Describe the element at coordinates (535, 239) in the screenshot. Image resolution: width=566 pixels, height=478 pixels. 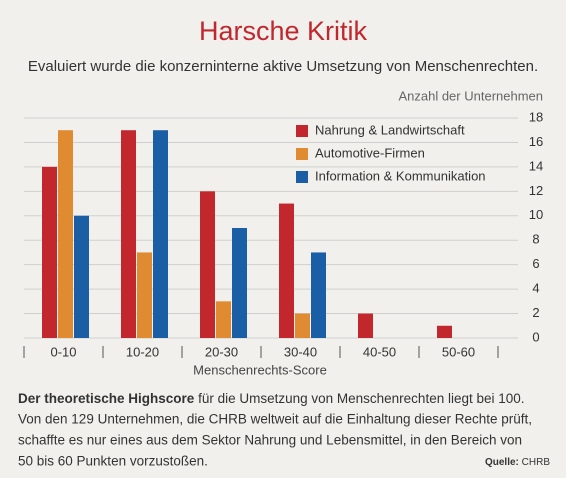
I see `y-tick-label: 8` at that location.